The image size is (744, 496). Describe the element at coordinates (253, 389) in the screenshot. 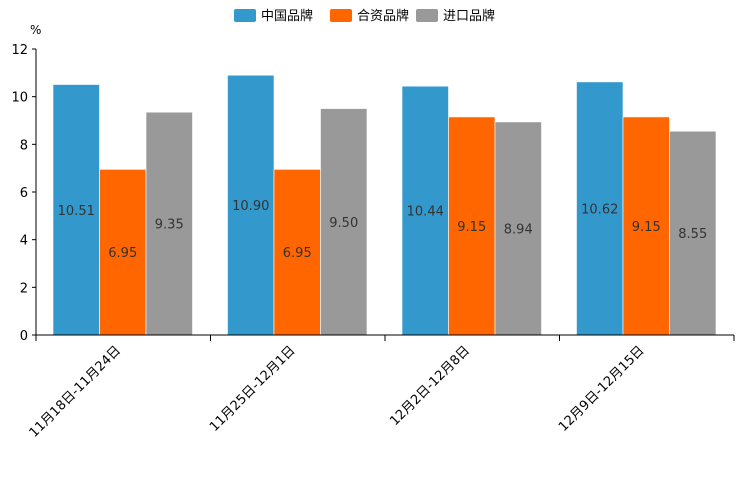

I see `x-tick-label: 11月25日-12月1日` at that location.